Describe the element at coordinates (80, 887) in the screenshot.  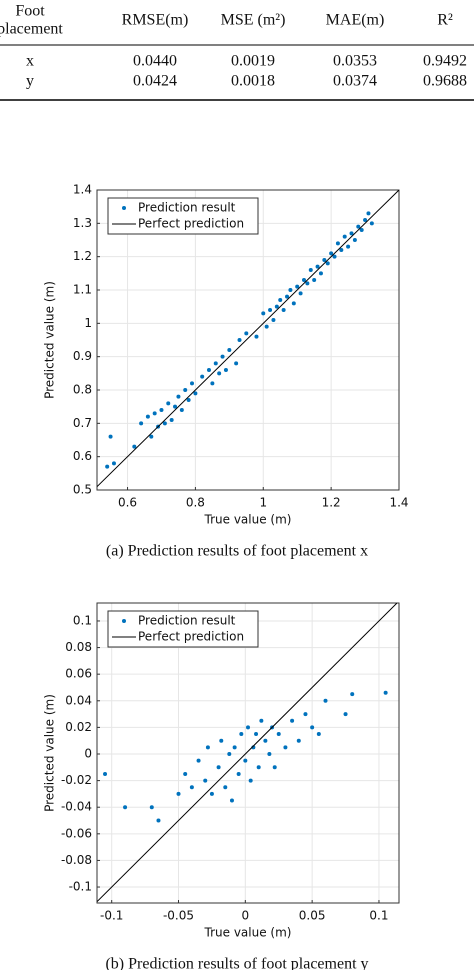
I see `y-tick-label: -0.1` at that location.